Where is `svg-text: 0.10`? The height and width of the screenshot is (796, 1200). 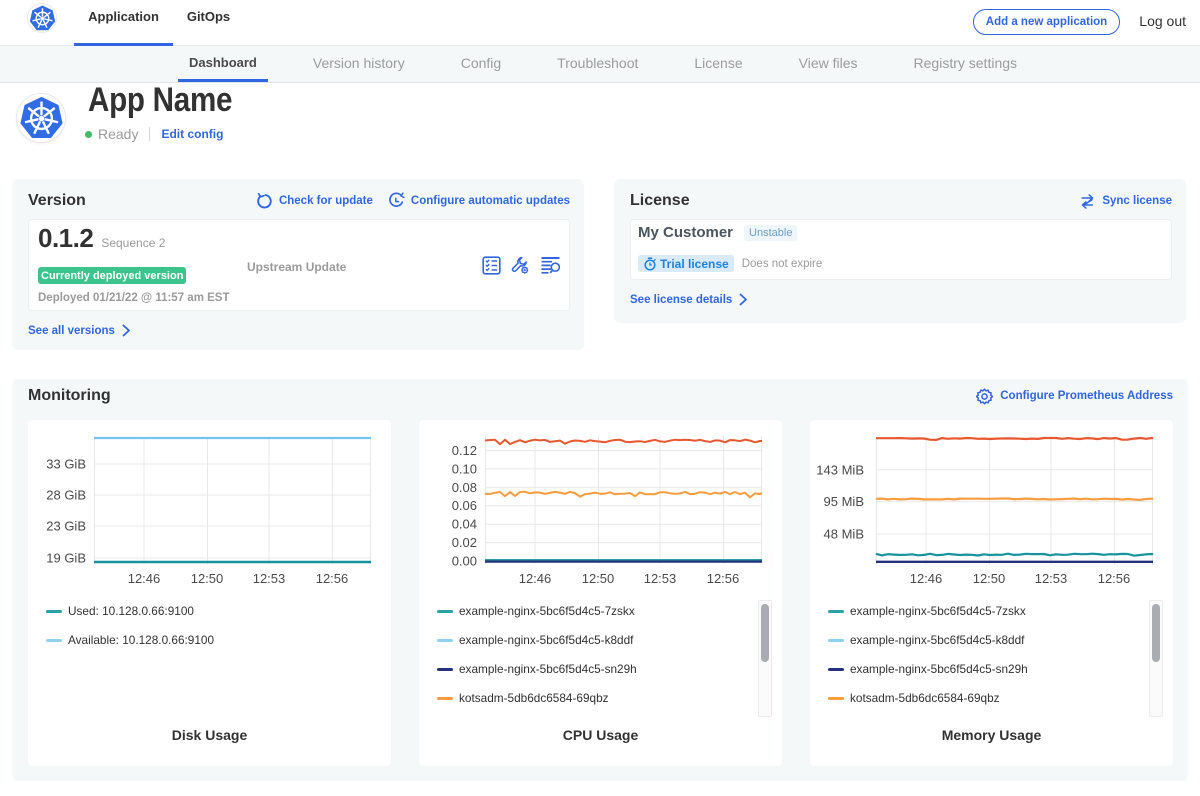
svg-text: 0.10 is located at coordinates (464, 468).